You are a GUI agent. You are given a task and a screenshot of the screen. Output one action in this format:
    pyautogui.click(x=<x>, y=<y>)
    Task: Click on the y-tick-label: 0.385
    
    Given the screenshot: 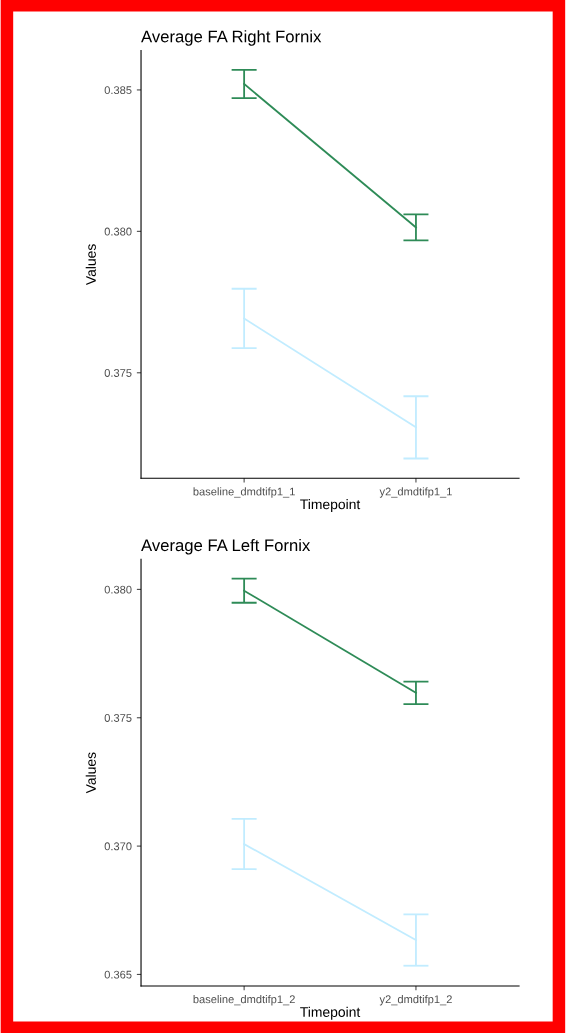 What is the action you would take?
    pyautogui.click(x=118, y=90)
    